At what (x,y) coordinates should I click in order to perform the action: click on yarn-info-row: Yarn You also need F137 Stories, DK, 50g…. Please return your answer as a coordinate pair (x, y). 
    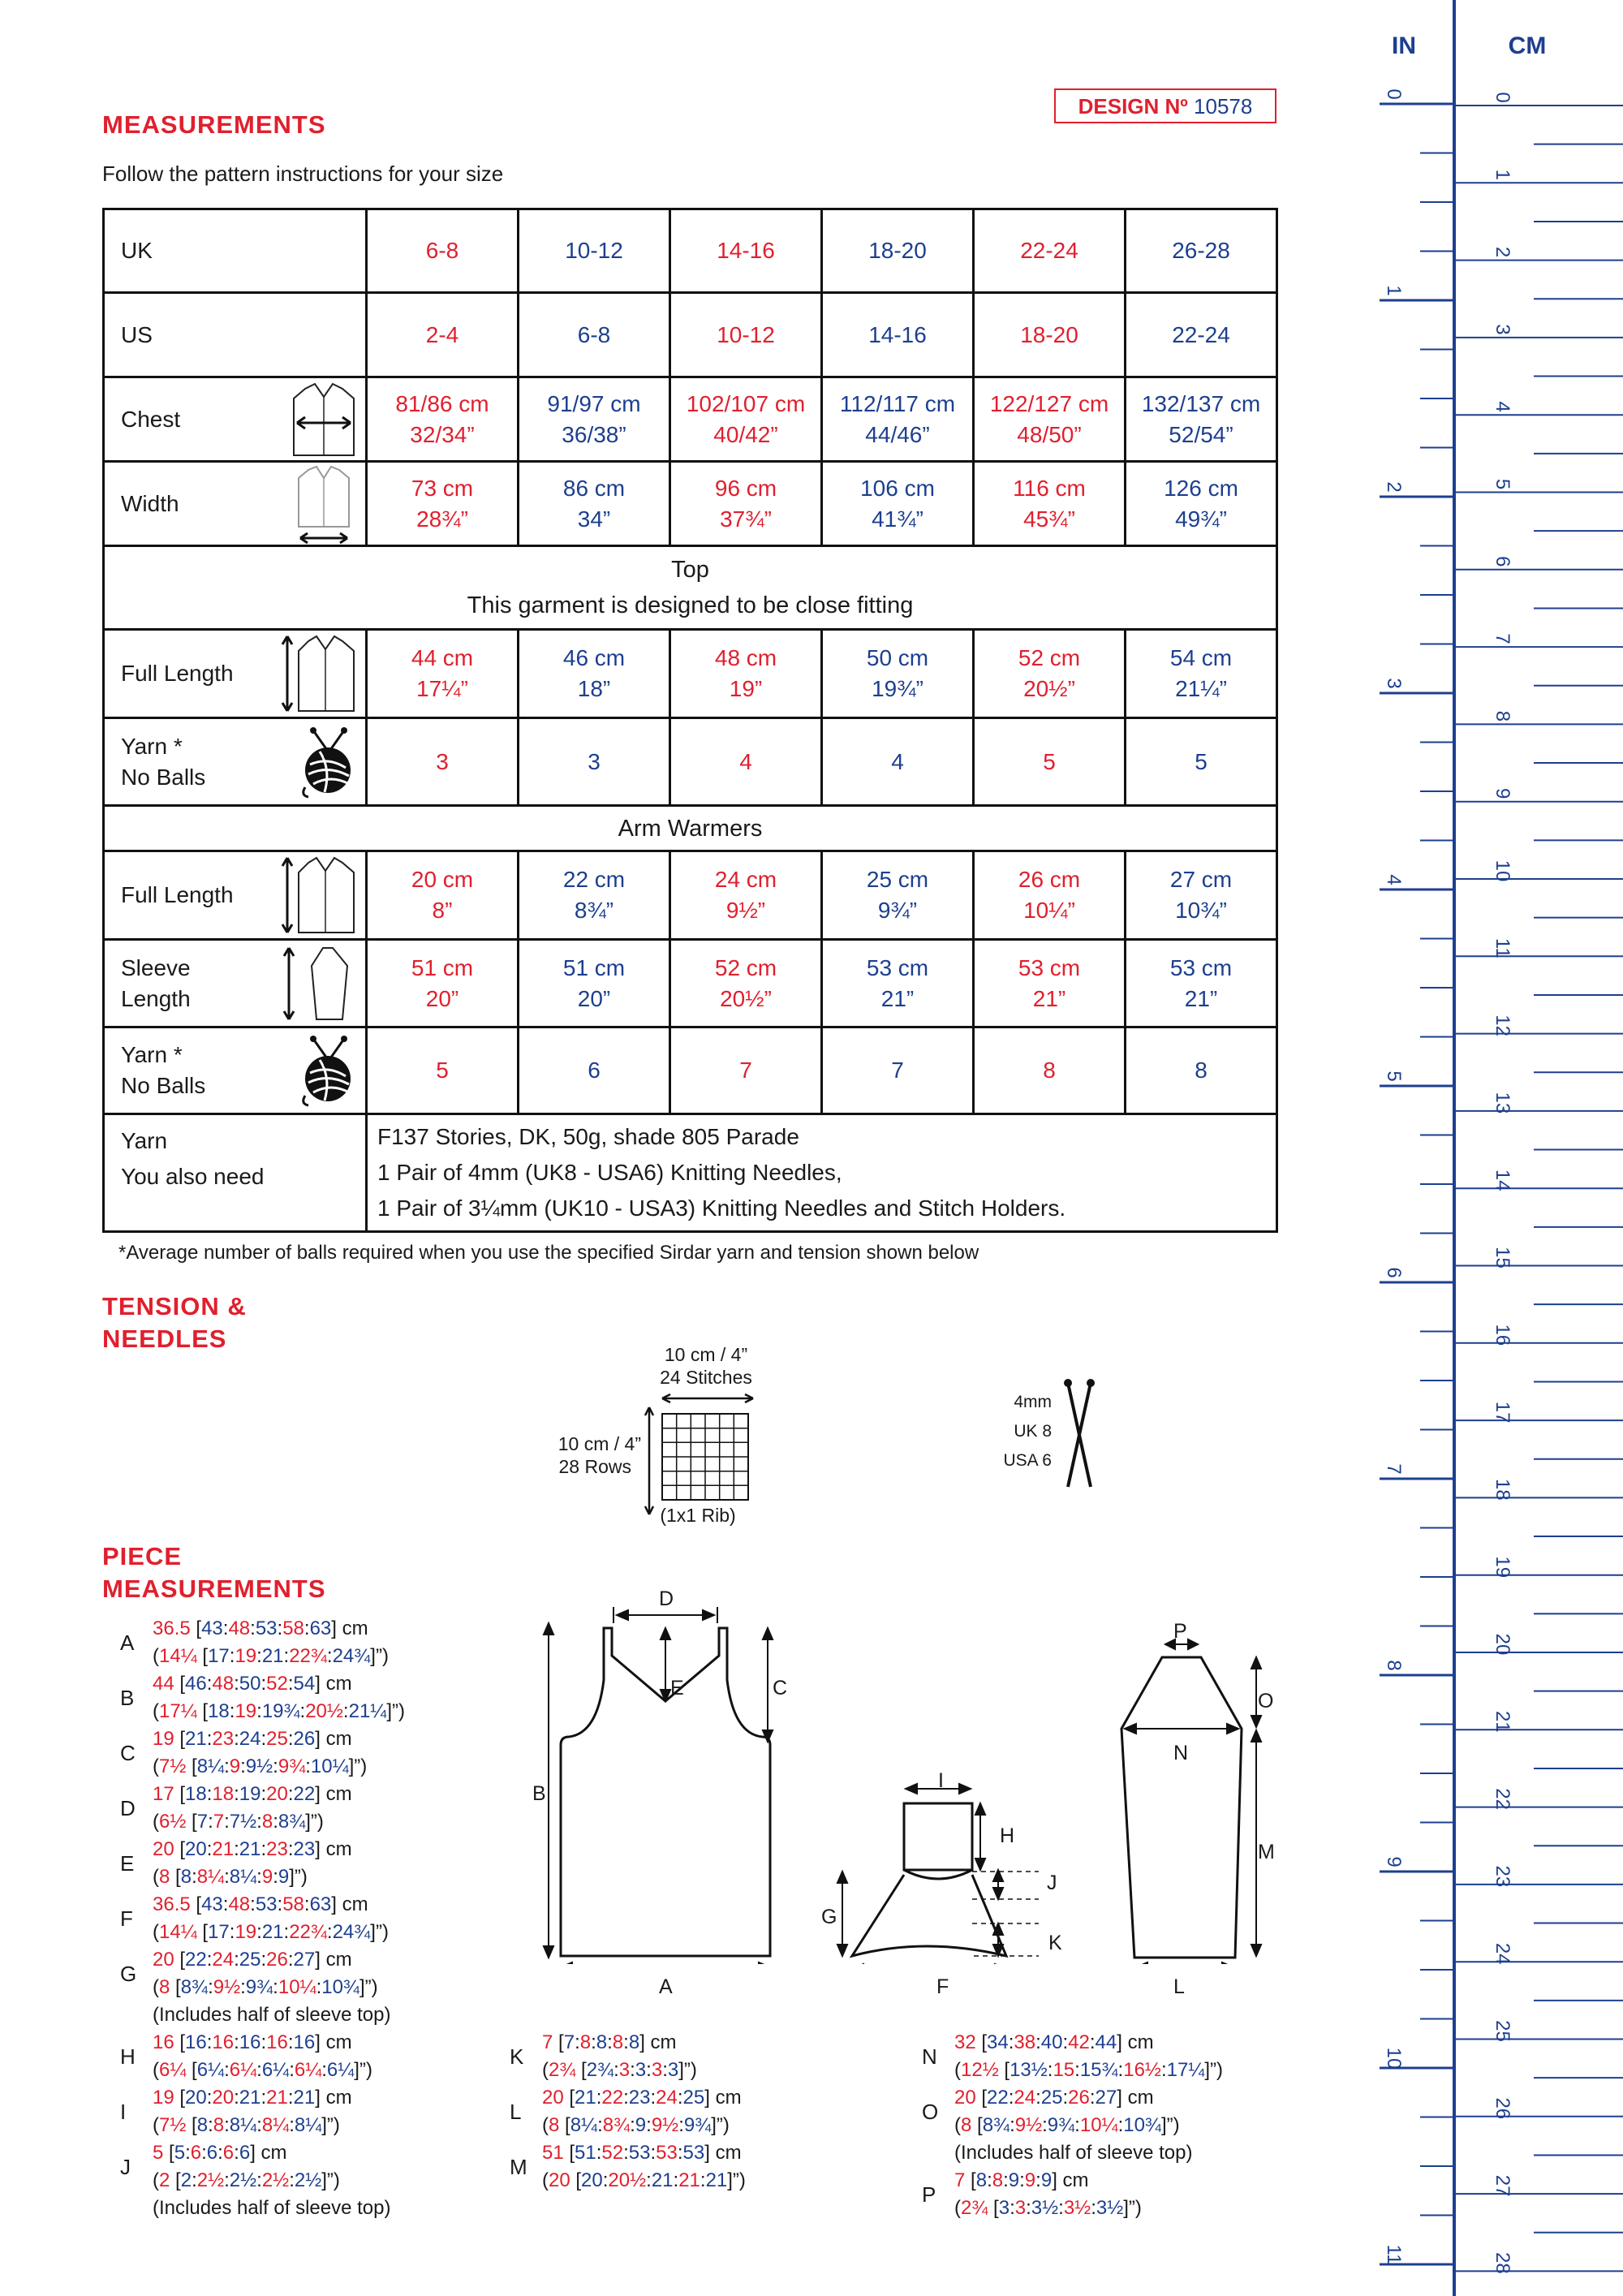
    Looking at the image, I should click on (690, 1173).